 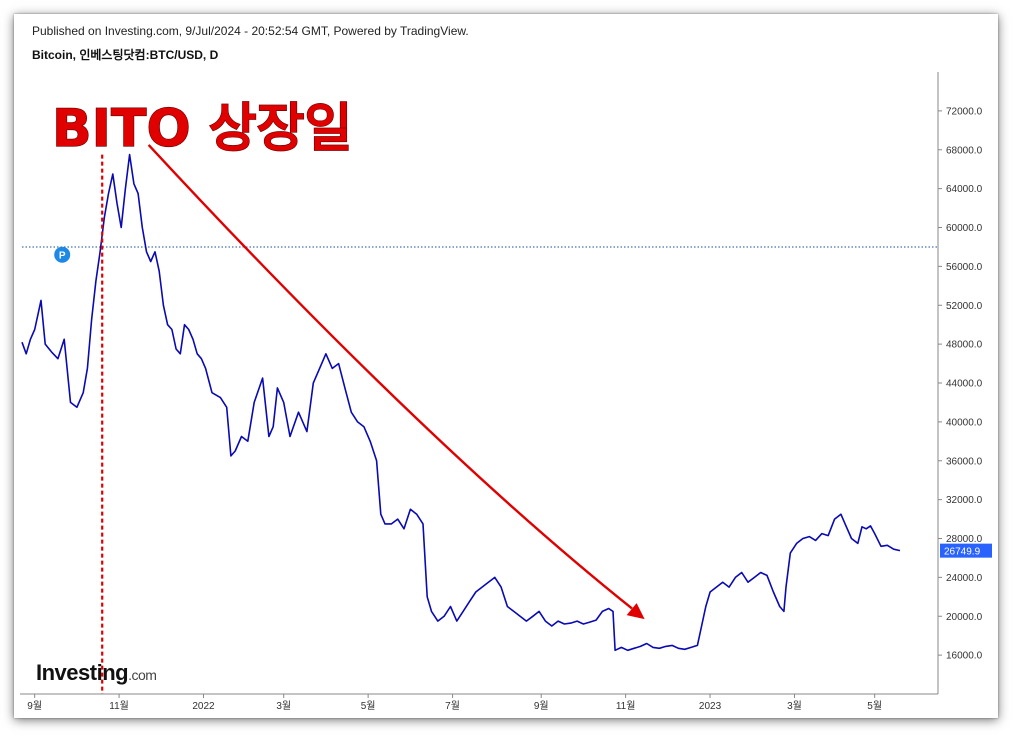 What do you see at coordinates (203, 706) in the screenshot?
I see `x-tick-label: 2022` at bounding box center [203, 706].